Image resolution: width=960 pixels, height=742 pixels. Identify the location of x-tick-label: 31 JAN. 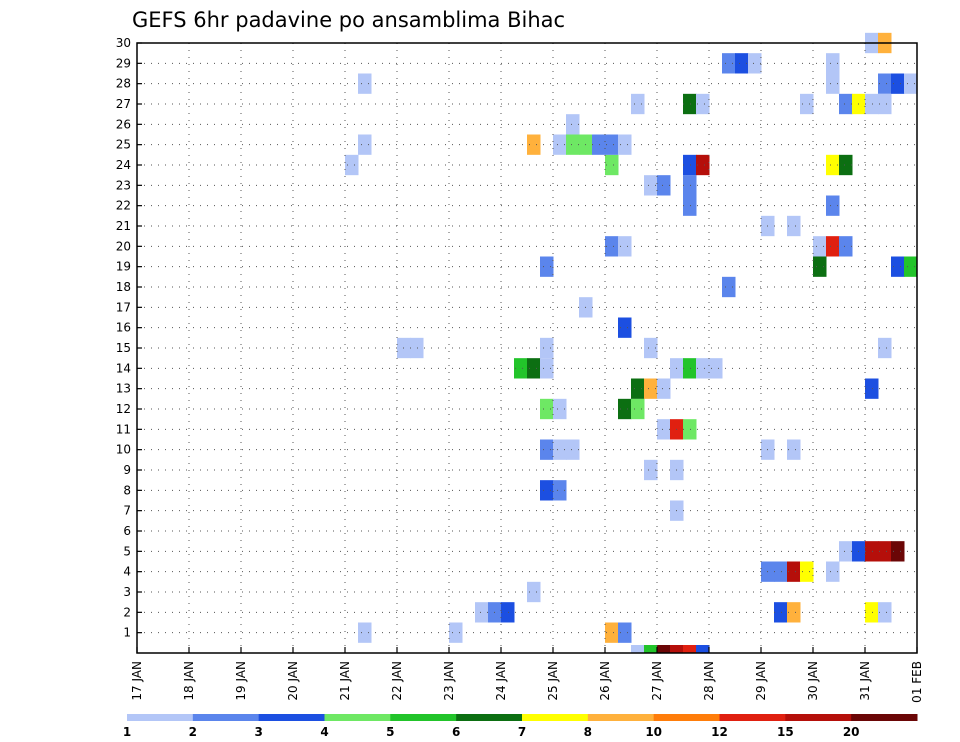
(865, 681).